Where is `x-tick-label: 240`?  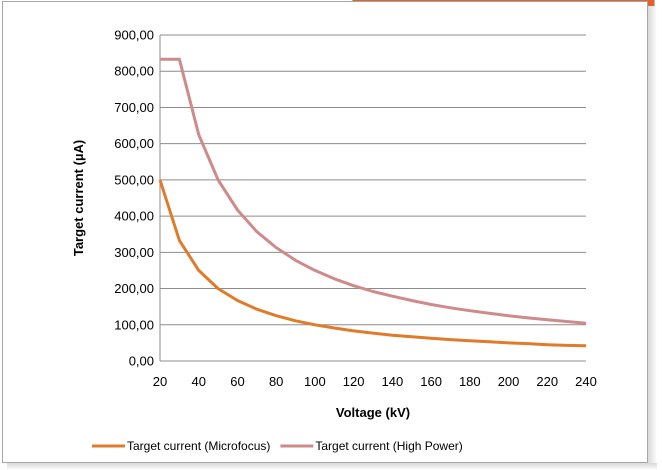
x-tick-label: 240 is located at coordinates (586, 381).